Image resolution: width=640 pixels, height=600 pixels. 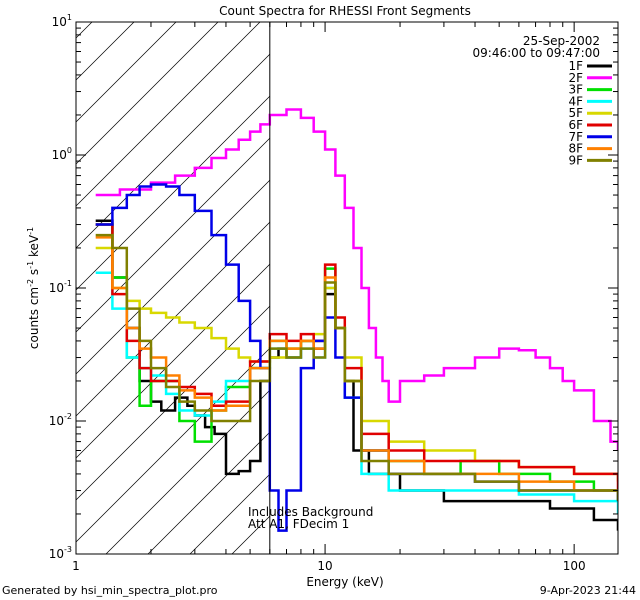 I want to click on x-tick-label: 10, so click(x=324, y=566).